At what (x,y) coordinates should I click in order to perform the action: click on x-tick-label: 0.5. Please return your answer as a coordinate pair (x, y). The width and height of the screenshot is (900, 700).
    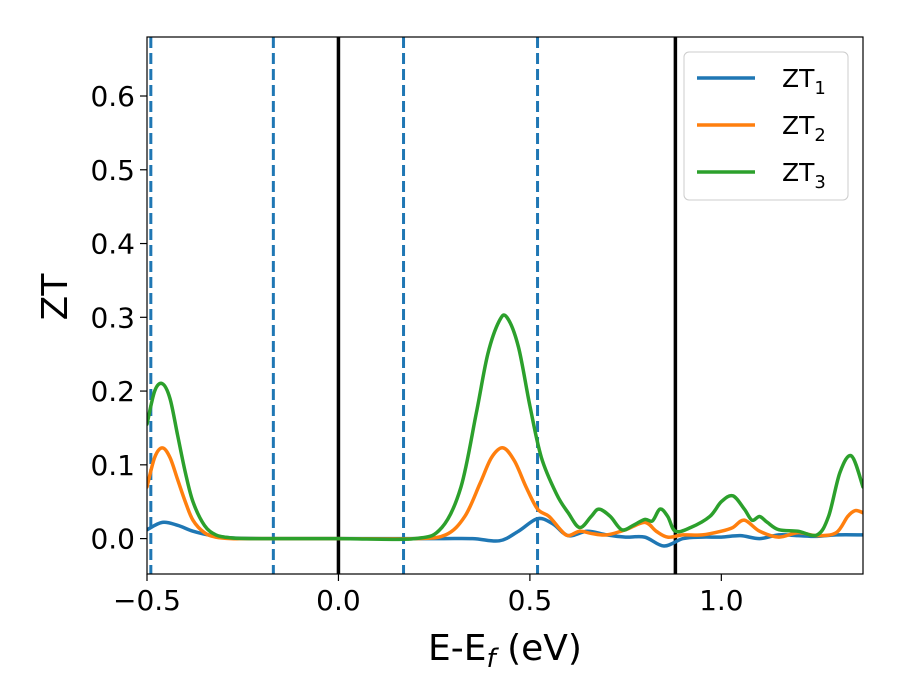
    Looking at the image, I should click on (530, 600).